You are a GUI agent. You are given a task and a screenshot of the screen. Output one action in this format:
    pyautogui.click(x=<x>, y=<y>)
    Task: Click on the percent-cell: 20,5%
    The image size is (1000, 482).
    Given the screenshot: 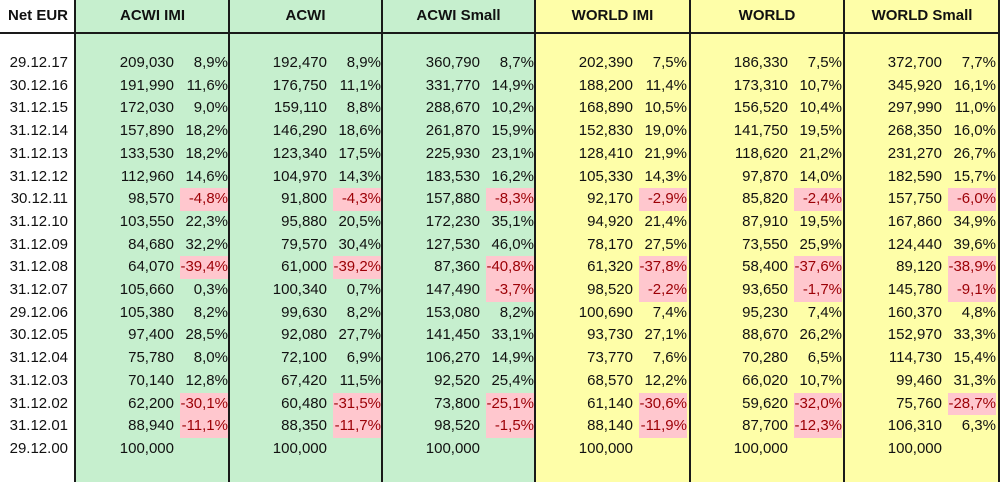 What is the action you would take?
    pyautogui.click(x=359, y=221)
    